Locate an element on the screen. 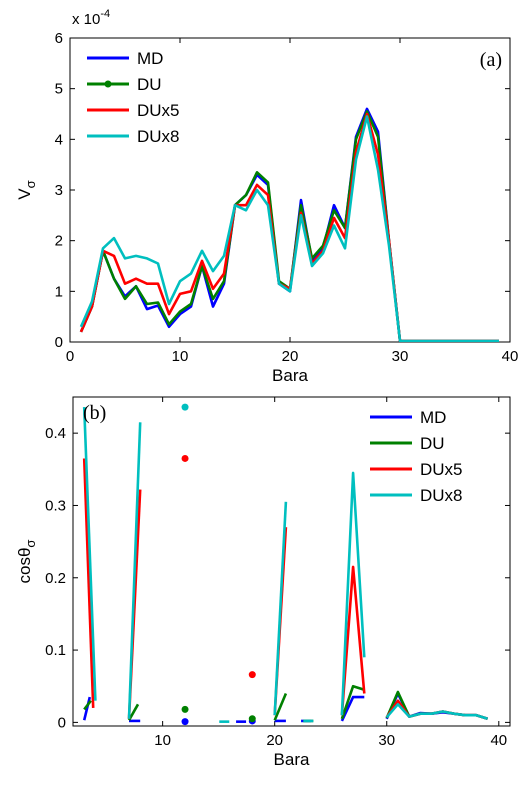 The width and height of the screenshot is (528, 786). y-tick-label: 2 is located at coordinates (59, 241).